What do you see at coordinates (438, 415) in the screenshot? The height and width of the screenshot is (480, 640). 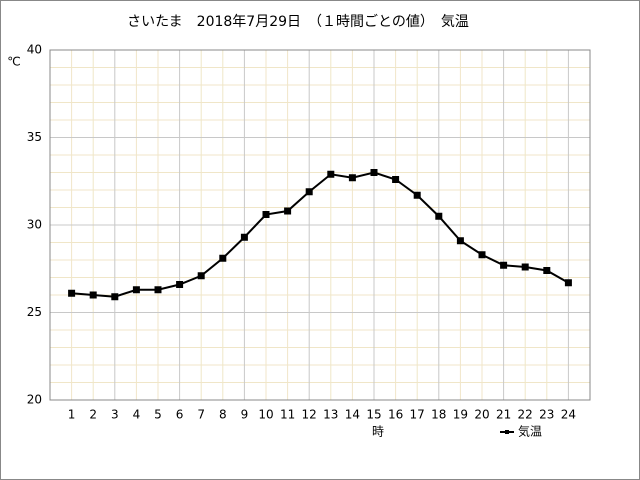 I see `x-tick-label: 18` at bounding box center [438, 415].